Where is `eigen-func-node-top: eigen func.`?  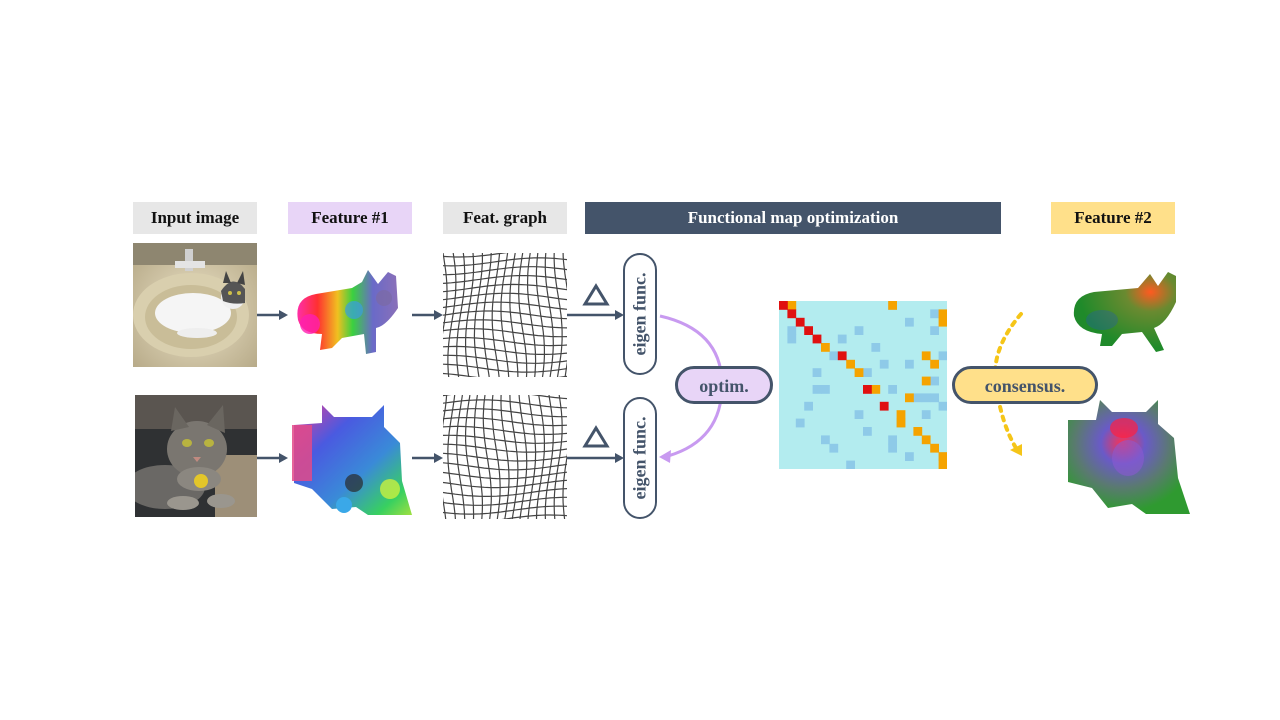 eigen-func-node-top: eigen func. is located at coordinates (640, 314).